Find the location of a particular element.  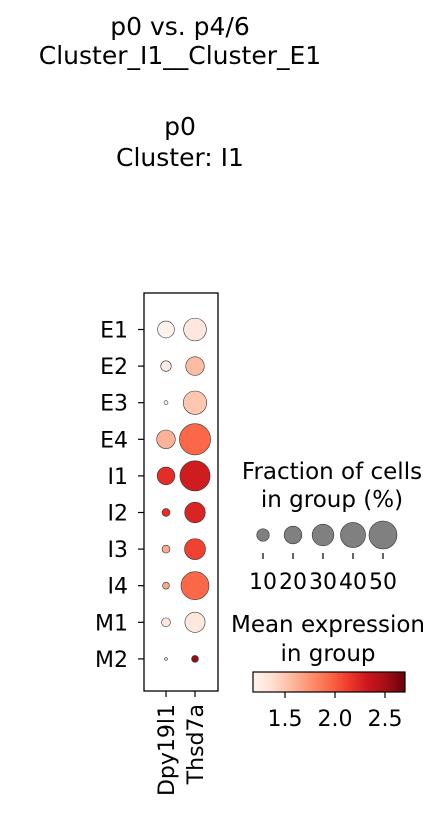

dot-e2-dpy19l1 is located at coordinates (166, 366).